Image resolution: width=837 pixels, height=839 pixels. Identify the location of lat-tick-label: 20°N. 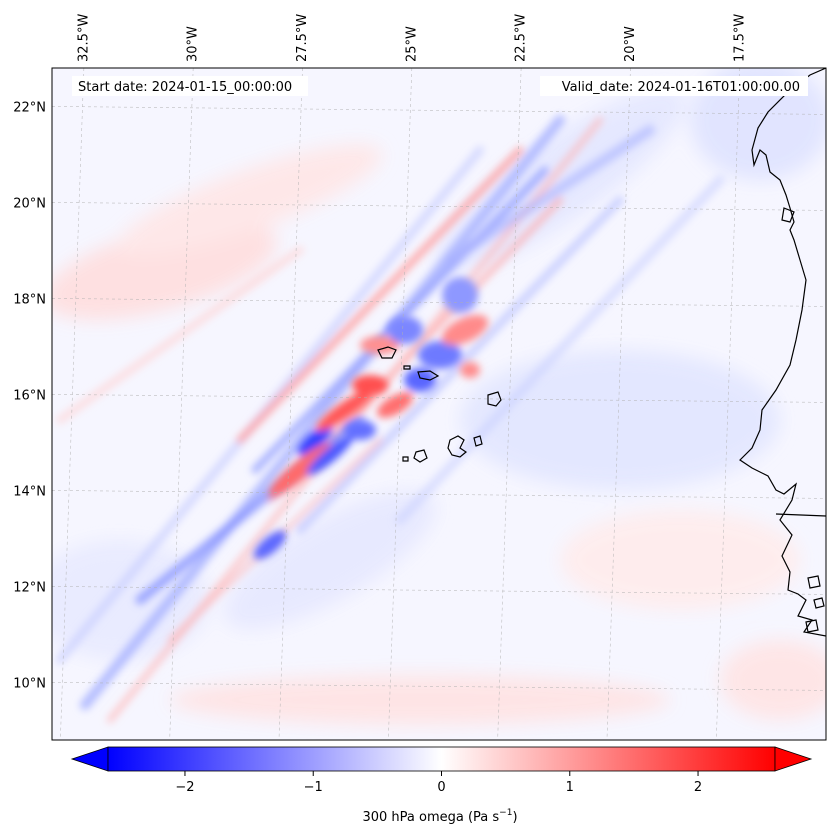
(29, 203).